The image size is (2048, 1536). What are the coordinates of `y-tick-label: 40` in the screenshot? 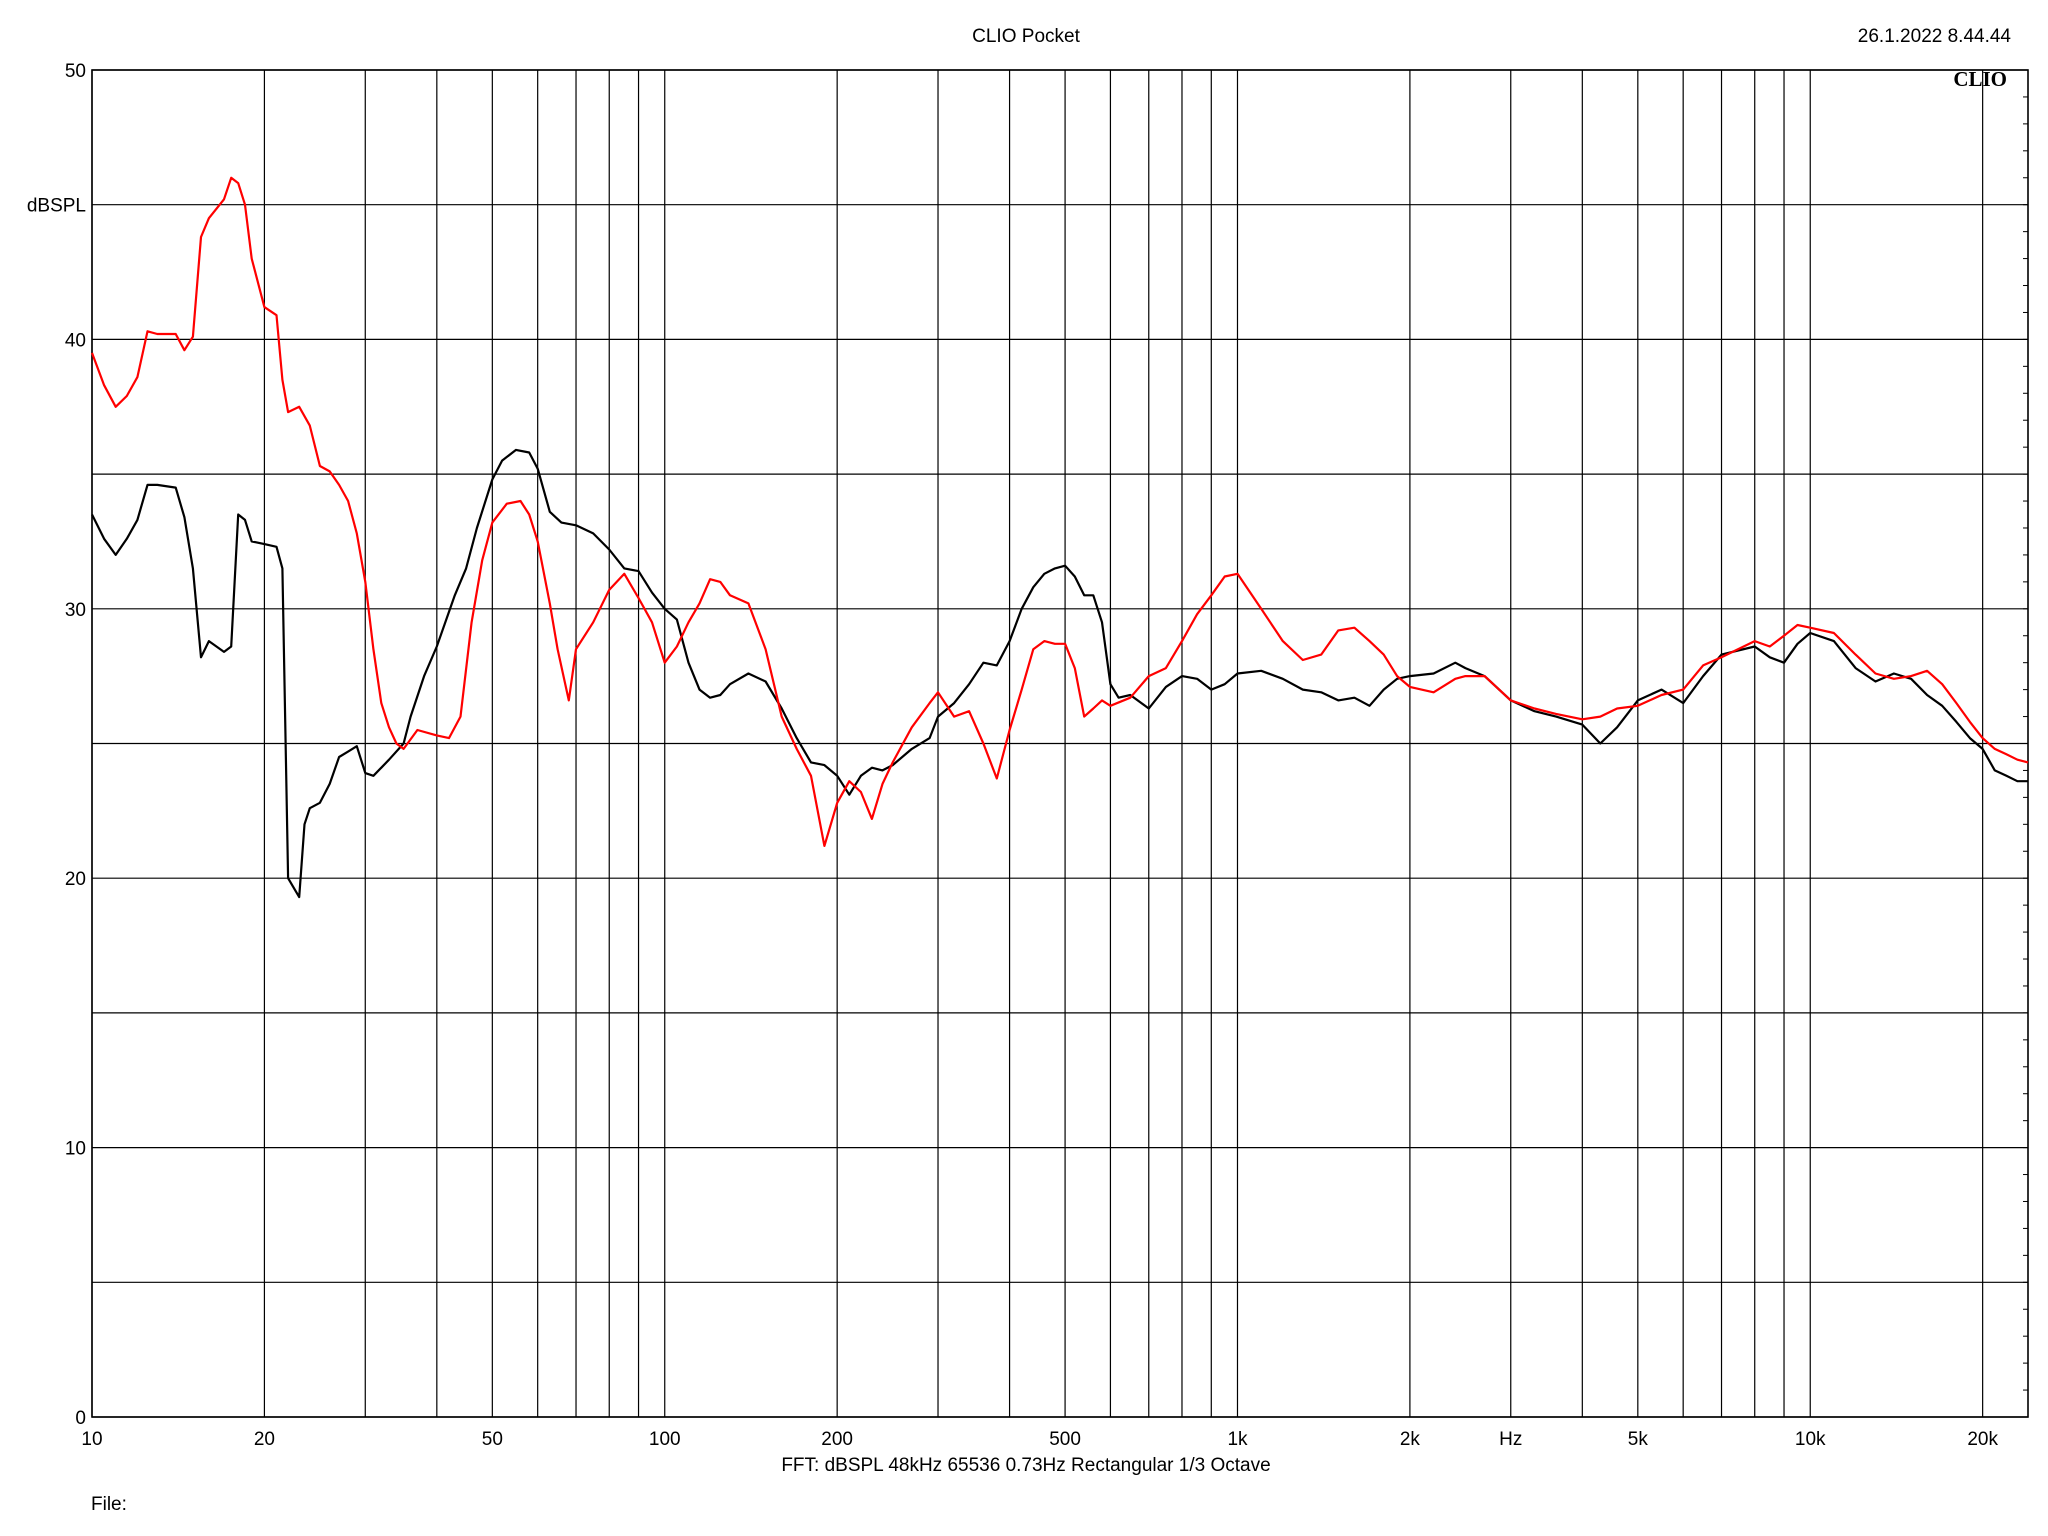 It's located at (75, 340).